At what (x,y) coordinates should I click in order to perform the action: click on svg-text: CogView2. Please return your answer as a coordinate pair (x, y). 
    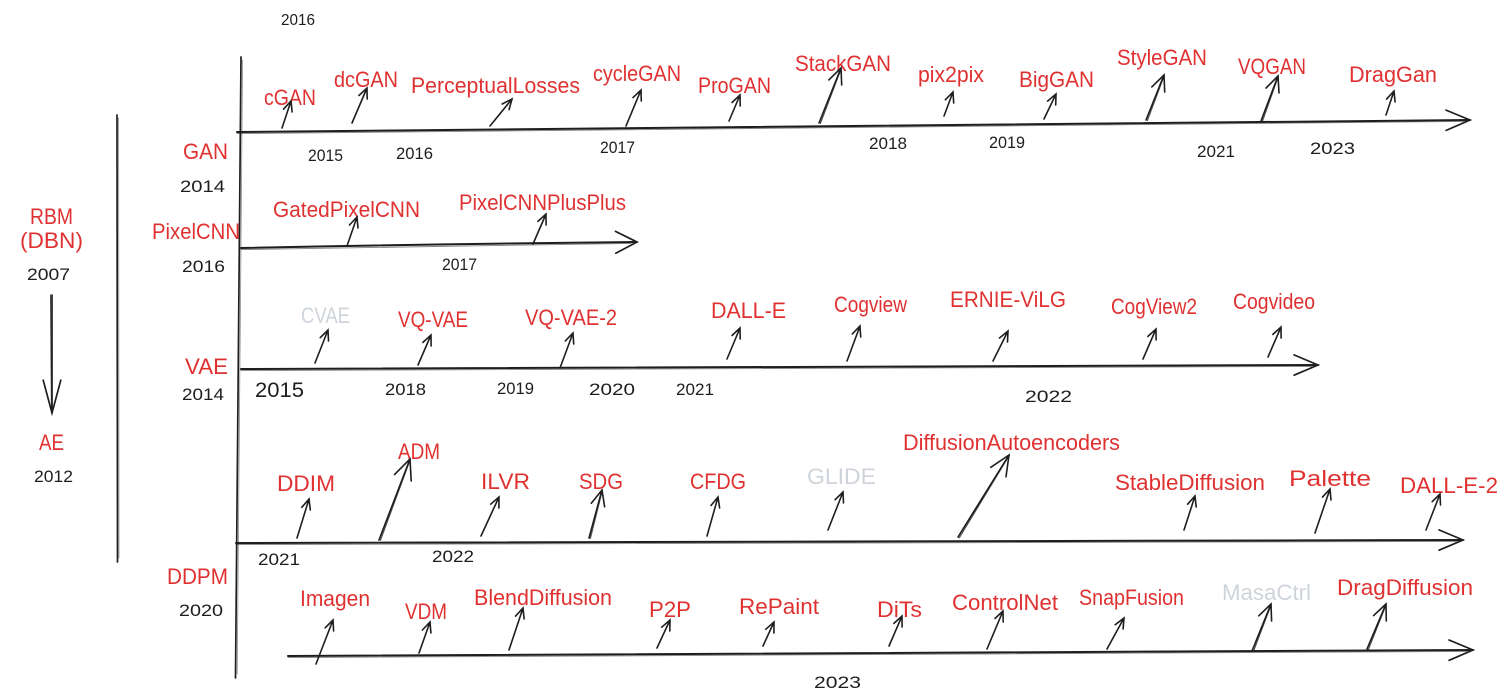
    Looking at the image, I should click on (1154, 306).